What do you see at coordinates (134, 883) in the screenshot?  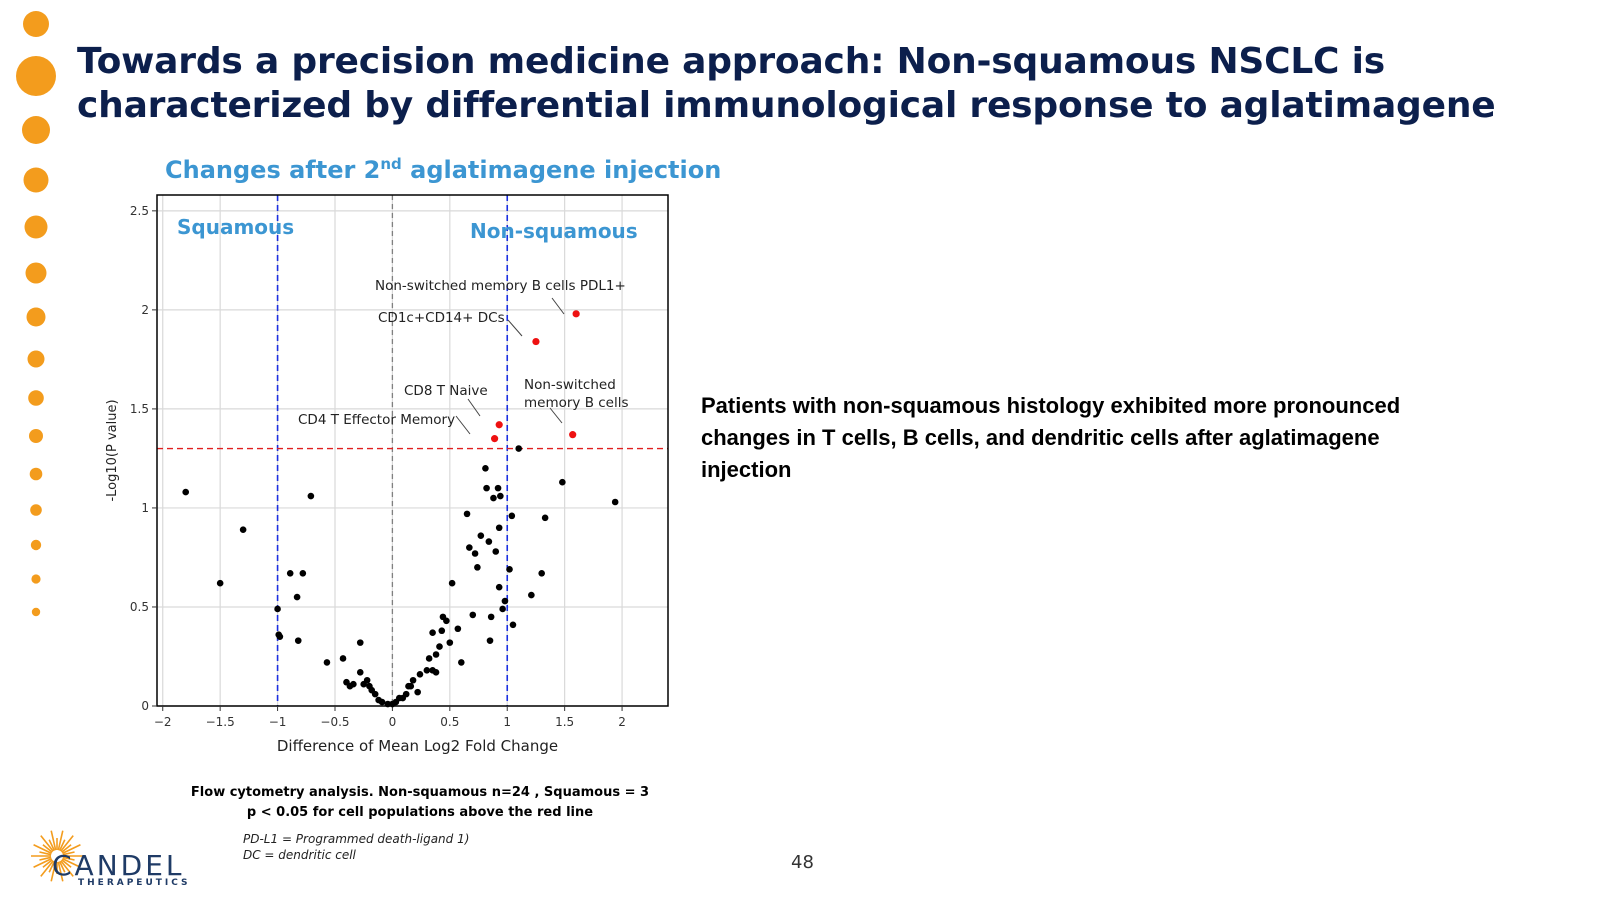 I see `logo-subtext: THERAPEUTICS` at bounding box center [134, 883].